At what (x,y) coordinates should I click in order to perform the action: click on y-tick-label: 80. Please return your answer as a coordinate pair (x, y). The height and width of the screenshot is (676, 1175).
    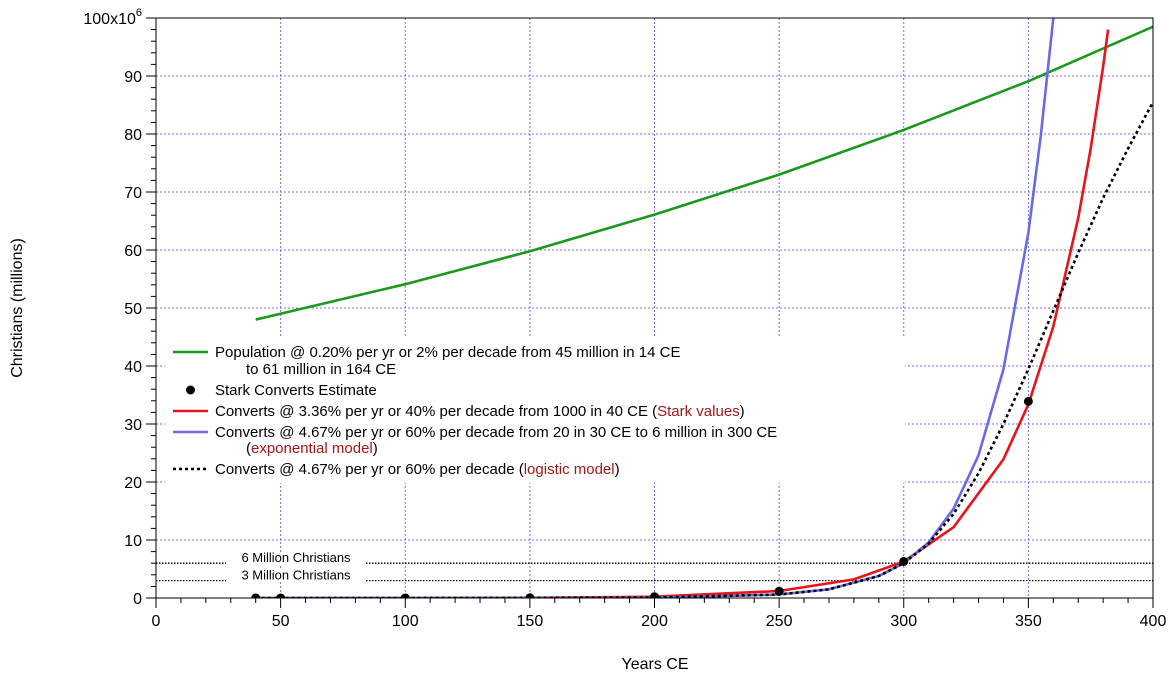
    Looking at the image, I should click on (133, 135).